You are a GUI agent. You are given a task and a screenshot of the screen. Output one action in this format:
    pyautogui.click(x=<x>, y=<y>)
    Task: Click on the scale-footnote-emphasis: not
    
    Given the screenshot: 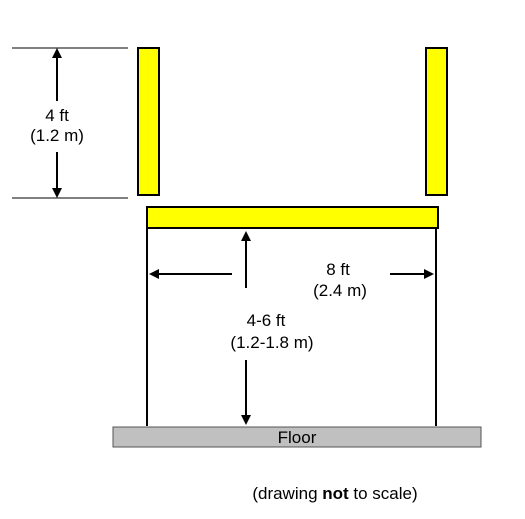 What is the action you would take?
    pyautogui.click(x=335, y=493)
    